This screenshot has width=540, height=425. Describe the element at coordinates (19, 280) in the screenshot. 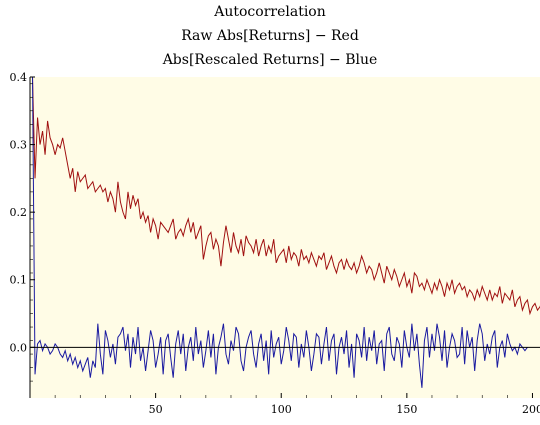

I see `y-tick-label: 0.1` at that location.